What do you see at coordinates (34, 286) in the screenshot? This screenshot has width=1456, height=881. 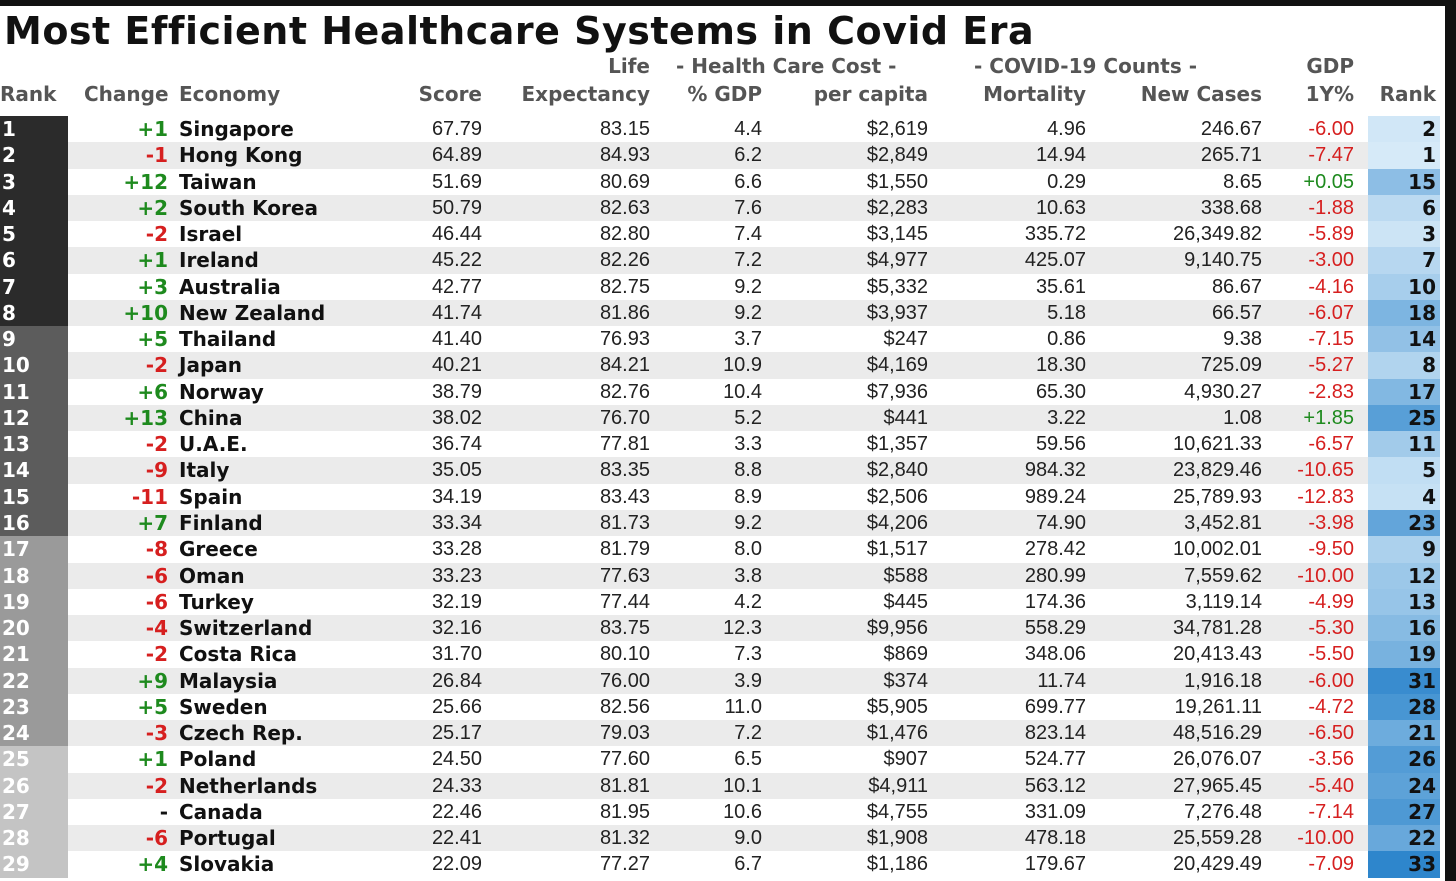 I see `rank-cell: 7` at bounding box center [34, 286].